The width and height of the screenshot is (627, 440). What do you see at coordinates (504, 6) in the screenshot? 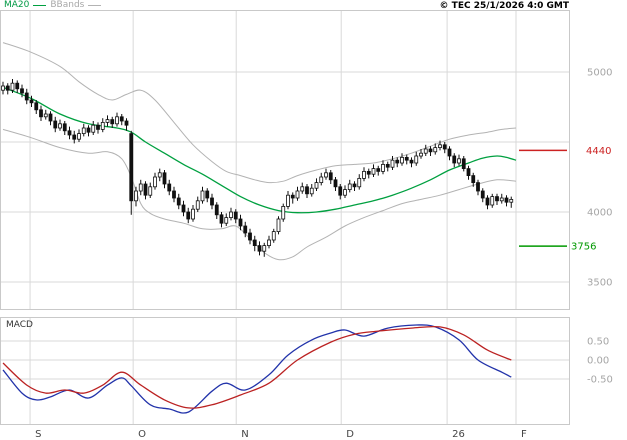
I see `copyright-text: © TEC 25/1/2026 4:0 GMT` at bounding box center [504, 6].